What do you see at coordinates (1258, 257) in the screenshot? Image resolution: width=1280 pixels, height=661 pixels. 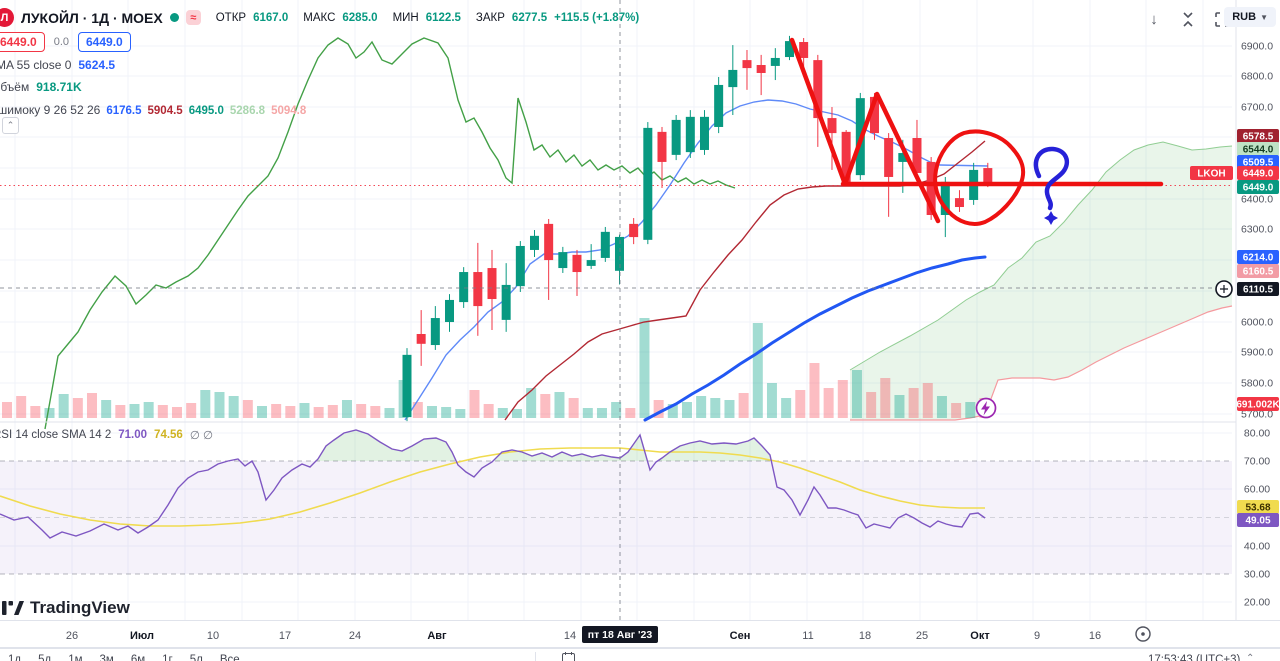 I see `ma55-value-label: 6214.0` at bounding box center [1258, 257].